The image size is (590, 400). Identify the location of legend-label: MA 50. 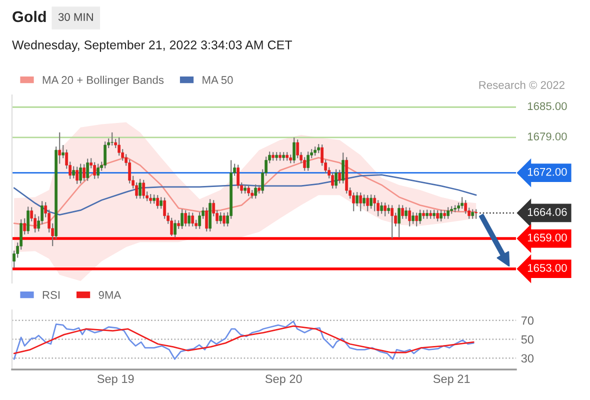
(217, 80).